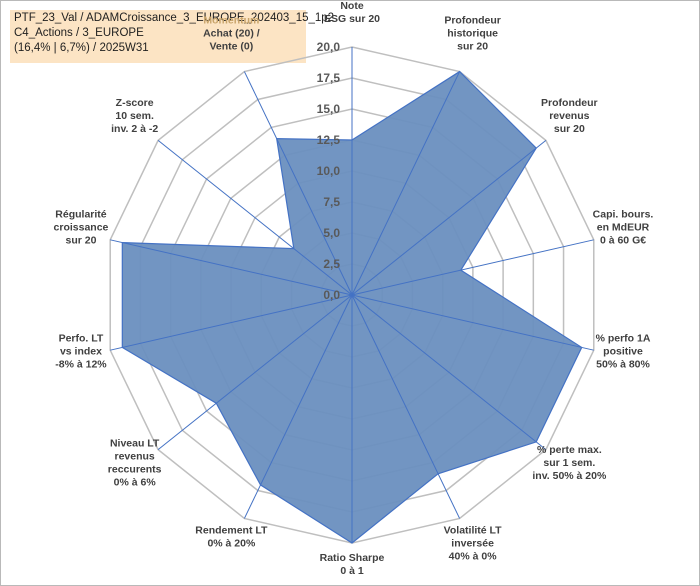 The image size is (700, 586). What do you see at coordinates (81, 228) in the screenshot?
I see `category-label-11: Régularité croissance sur 20` at bounding box center [81, 228].